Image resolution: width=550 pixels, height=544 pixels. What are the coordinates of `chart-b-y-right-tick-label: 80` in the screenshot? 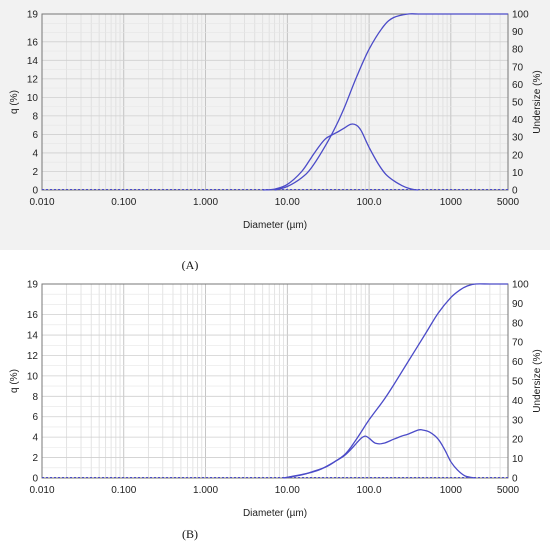 It's located at (518, 323).